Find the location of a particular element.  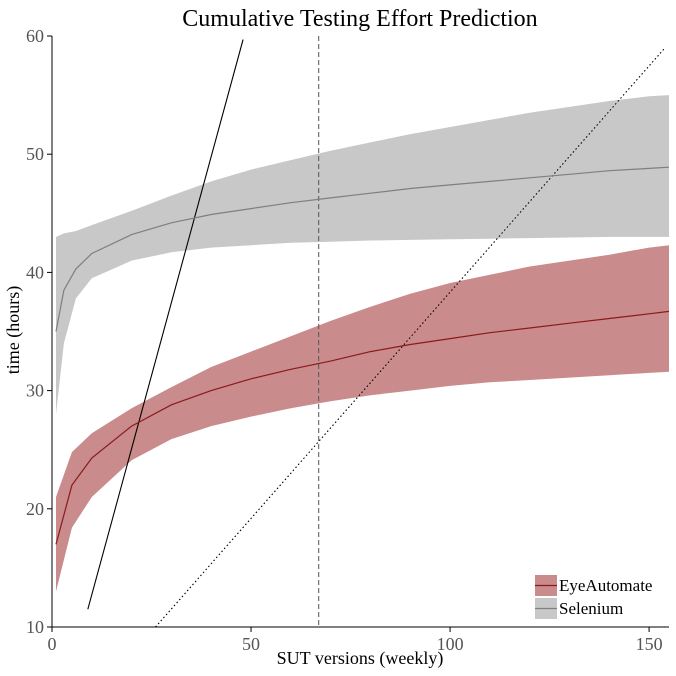

x-tick-label: 150 is located at coordinates (649, 644).